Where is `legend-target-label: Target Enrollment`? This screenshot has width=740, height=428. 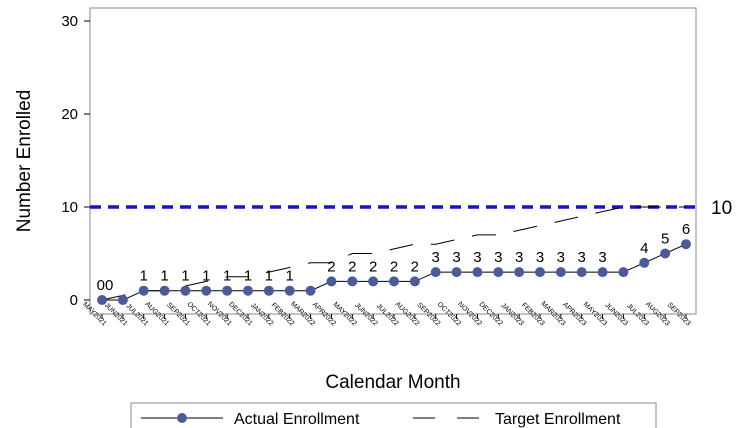
legend-target-label: Target Enrollment is located at coordinates (558, 419).